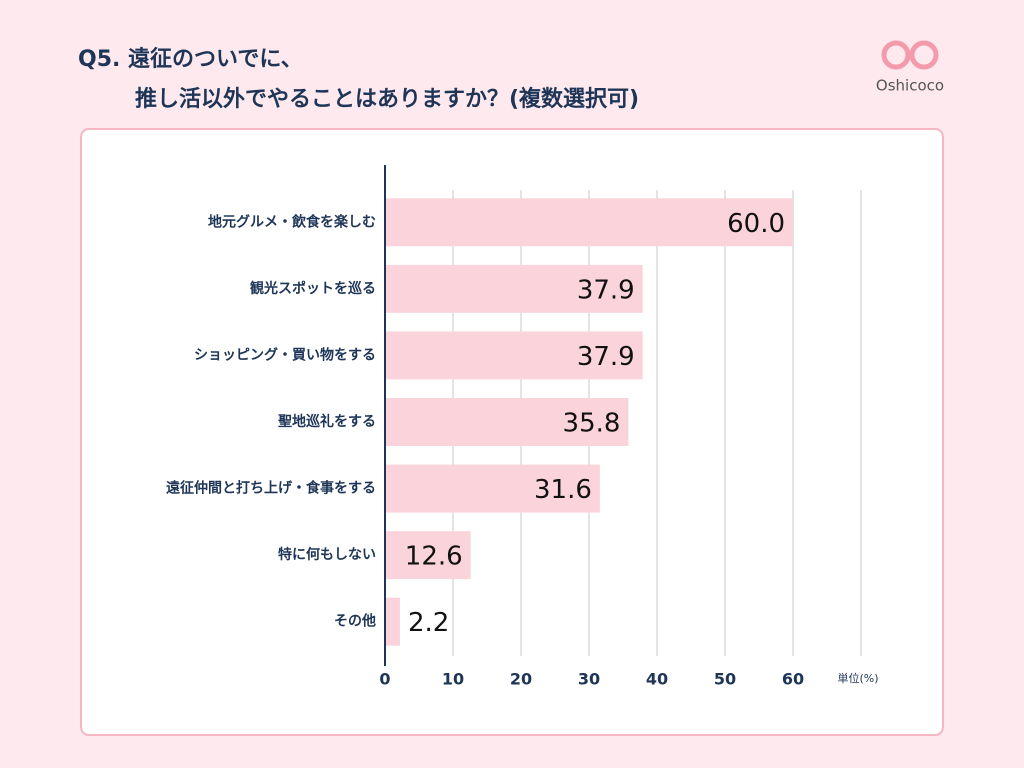 This screenshot has height=768, width=1024. What do you see at coordinates (453, 679) in the screenshot?
I see `x-tick-label: 10` at bounding box center [453, 679].